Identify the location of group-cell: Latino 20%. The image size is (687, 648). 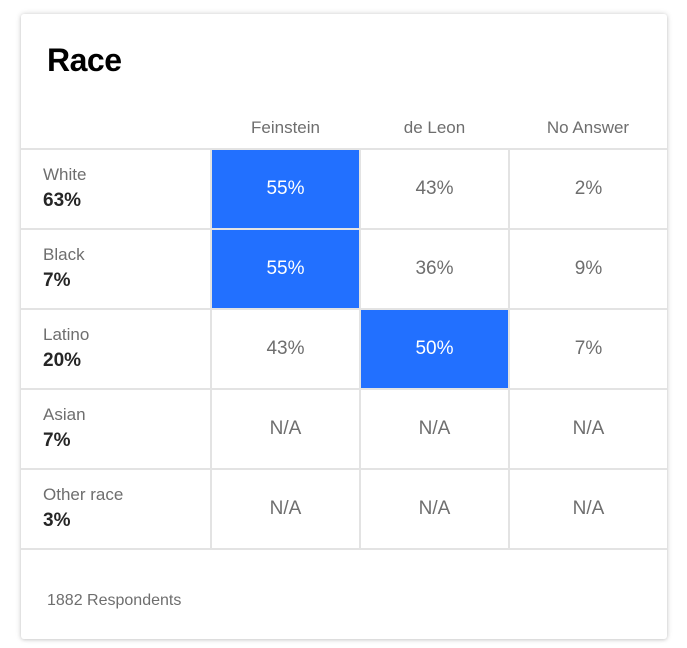
(116, 349).